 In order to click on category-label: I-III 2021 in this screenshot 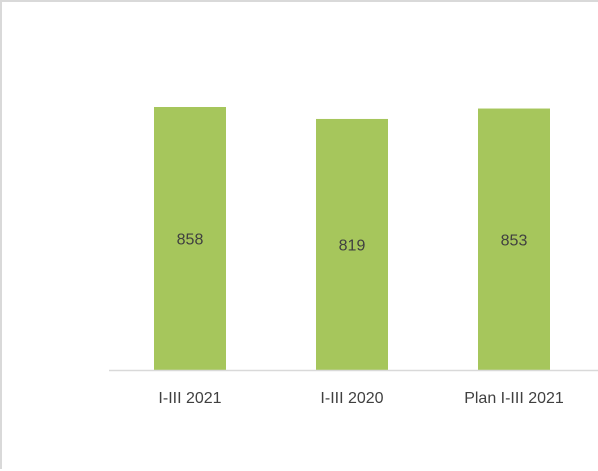, I will do `click(189, 398)`.